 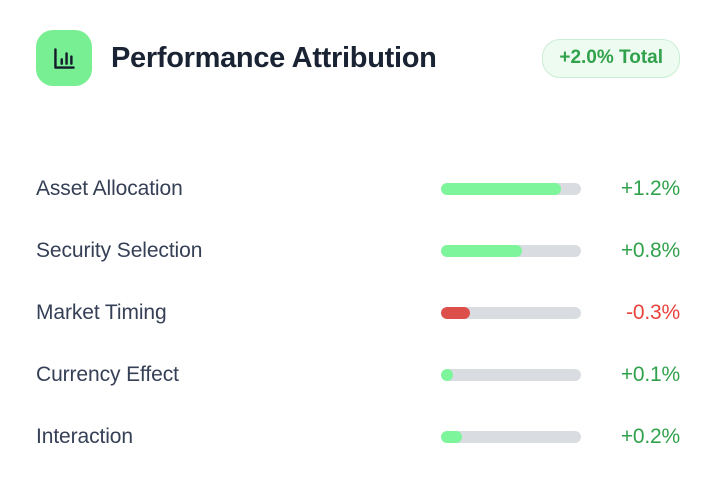 I want to click on row-value: +0.1%, so click(x=650, y=374).